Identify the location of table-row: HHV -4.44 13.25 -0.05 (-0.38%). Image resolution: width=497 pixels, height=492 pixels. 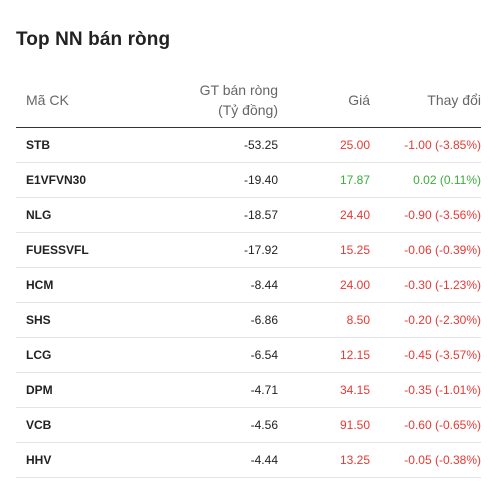
(248, 460).